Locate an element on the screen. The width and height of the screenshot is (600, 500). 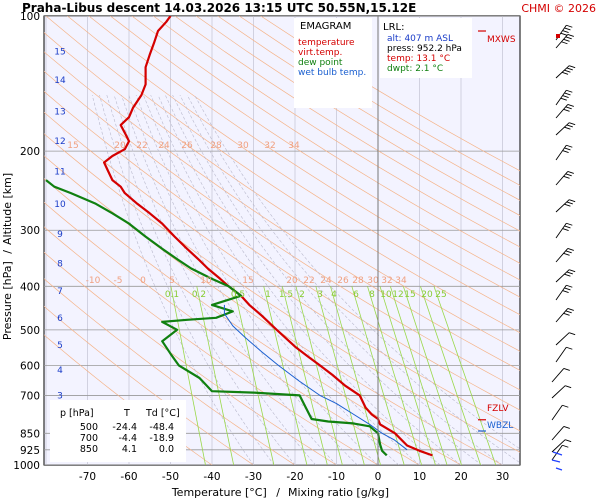
altitude-tick-label: 11 is located at coordinates (59, 173).